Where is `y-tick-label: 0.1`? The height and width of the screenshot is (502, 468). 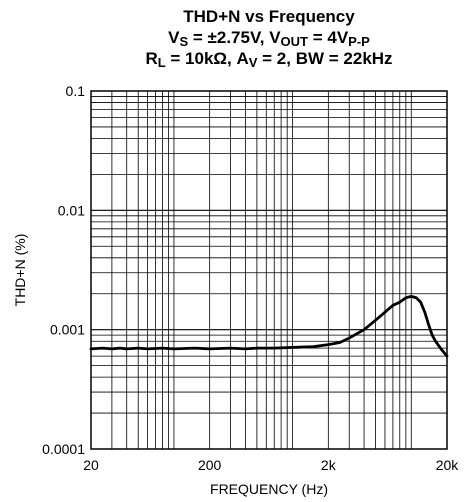 y-tick-label: 0.1 is located at coordinates (76, 91).